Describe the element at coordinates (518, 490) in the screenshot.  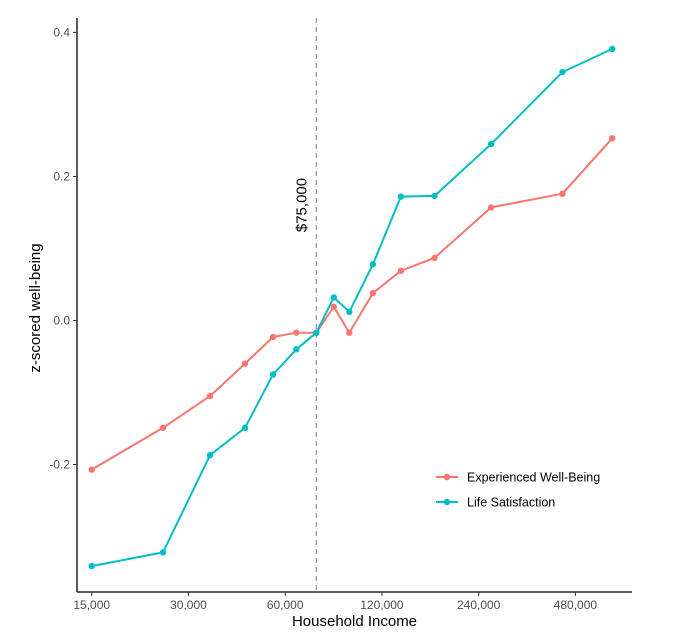
I see `legend: Experienced Well-Being Life Satisfaction` at that location.